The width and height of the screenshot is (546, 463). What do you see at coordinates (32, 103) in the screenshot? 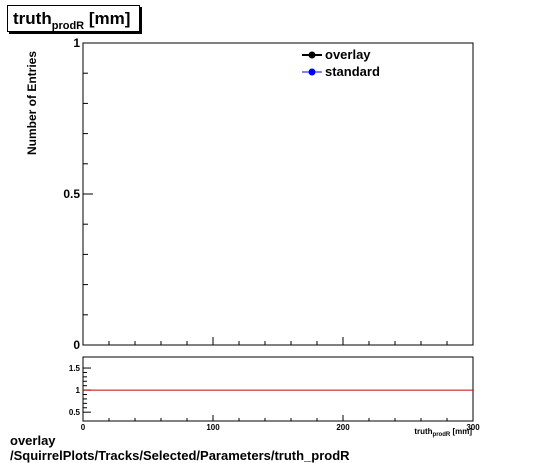
I see `y-axis-title: Number of Entries` at bounding box center [32, 103].